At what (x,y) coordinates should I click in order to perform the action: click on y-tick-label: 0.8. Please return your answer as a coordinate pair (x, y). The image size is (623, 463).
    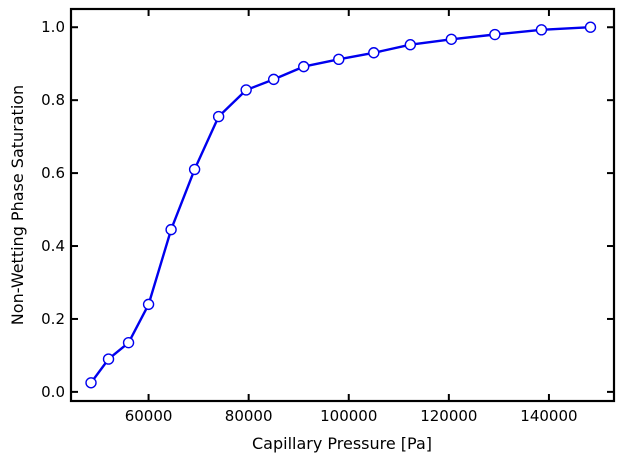
    Looking at the image, I should click on (53, 100).